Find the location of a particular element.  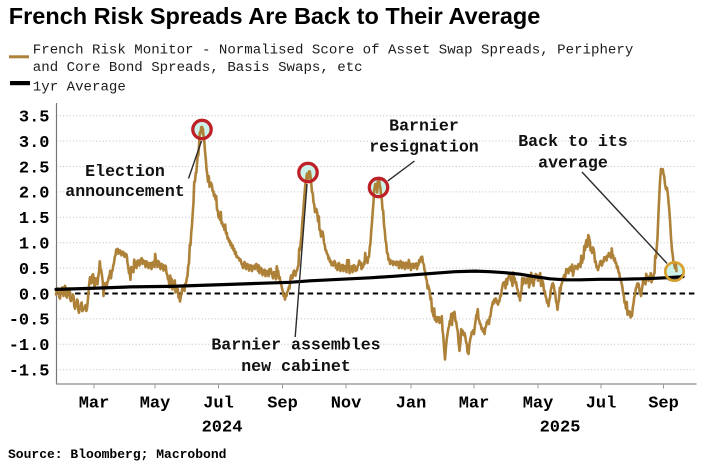

svg-text: -1.0 is located at coordinates (29, 346).